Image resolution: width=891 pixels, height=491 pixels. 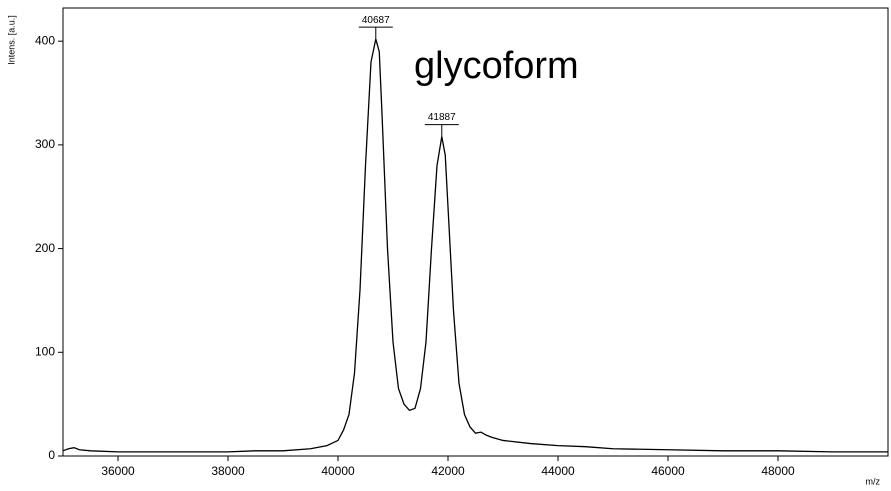 I want to click on y-tick-label: 200, so click(x=45, y=248).